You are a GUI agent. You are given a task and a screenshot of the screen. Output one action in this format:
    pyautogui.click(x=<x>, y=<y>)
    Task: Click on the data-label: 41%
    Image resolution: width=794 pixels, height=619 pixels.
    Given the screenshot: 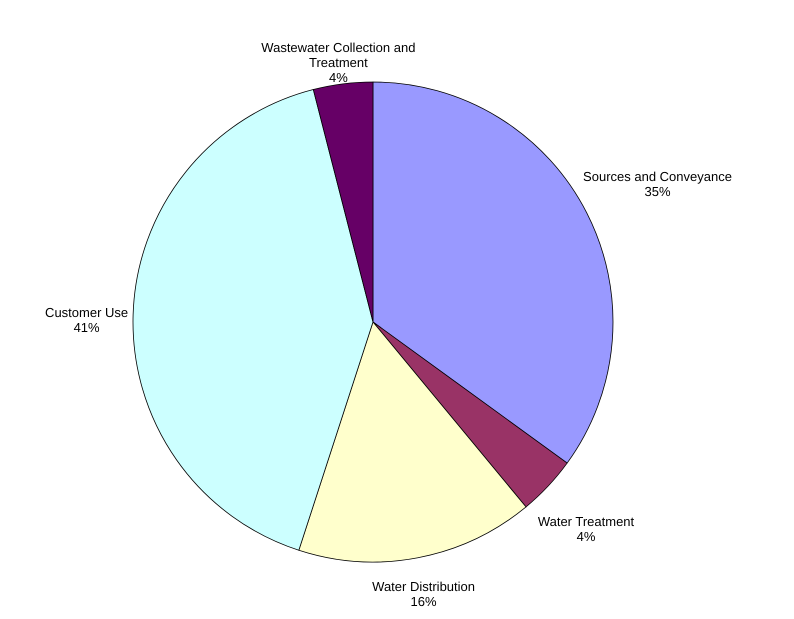 What is the action you would take?
    pyautogui.click(x=87, y=327)
    